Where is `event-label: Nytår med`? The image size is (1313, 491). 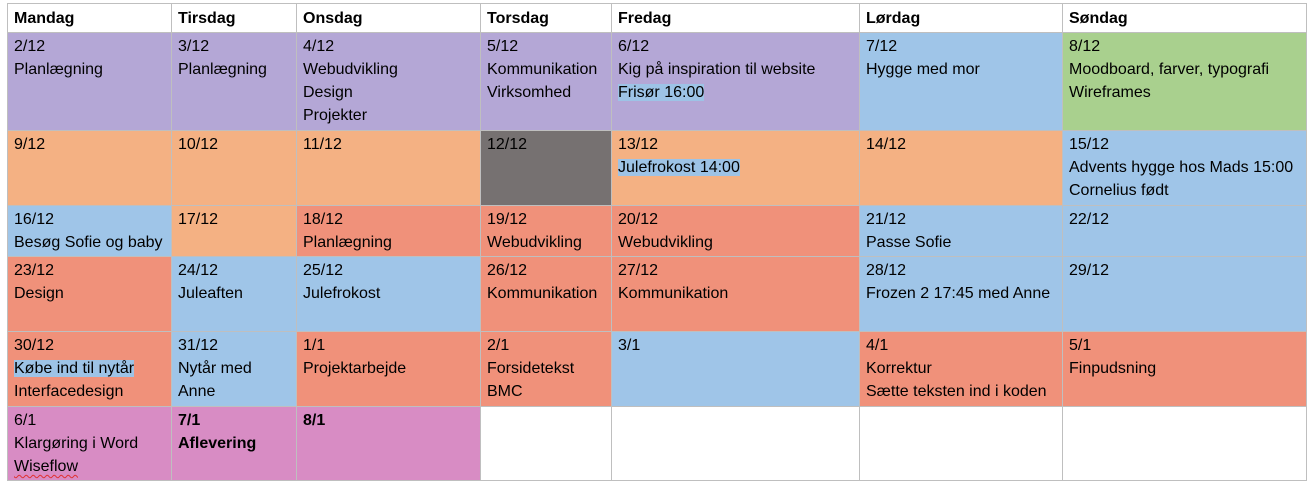
event-label: Nytår med is located at coordinates (215, 368).